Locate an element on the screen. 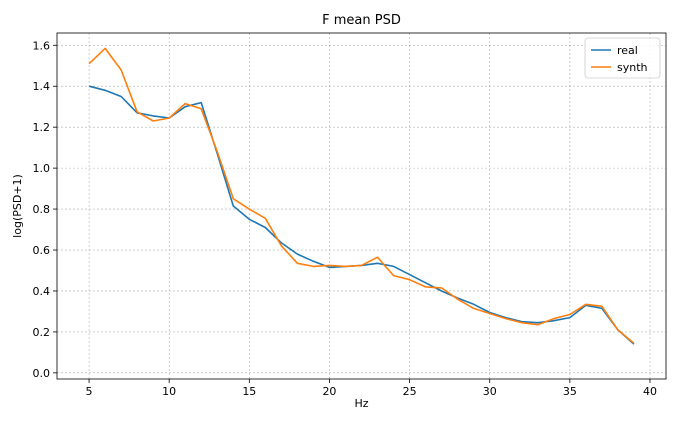 This screenshot has height=425, width=680. y-tick-label: 0.4 is located at coordinates (42, 291).